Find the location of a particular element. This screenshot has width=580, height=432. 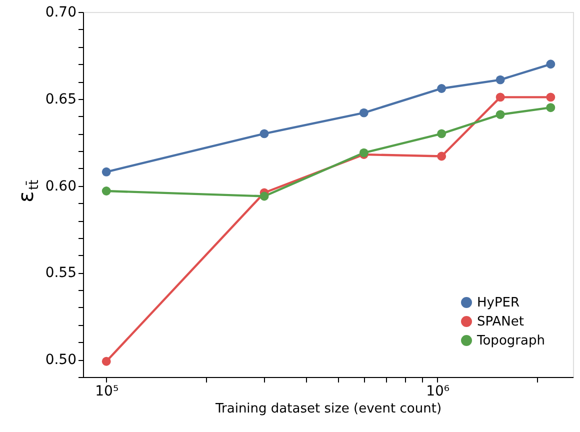

y-tick-label: 0.65 is located at coordinates (60, 99).